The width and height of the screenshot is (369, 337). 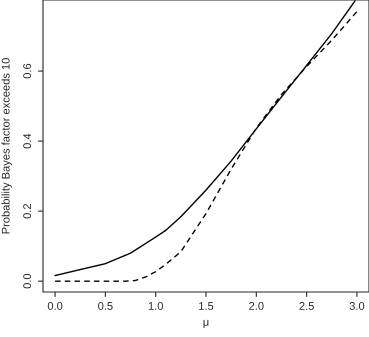 I want to click on x-tick-label: 3.0, so click(x=357, y=306).